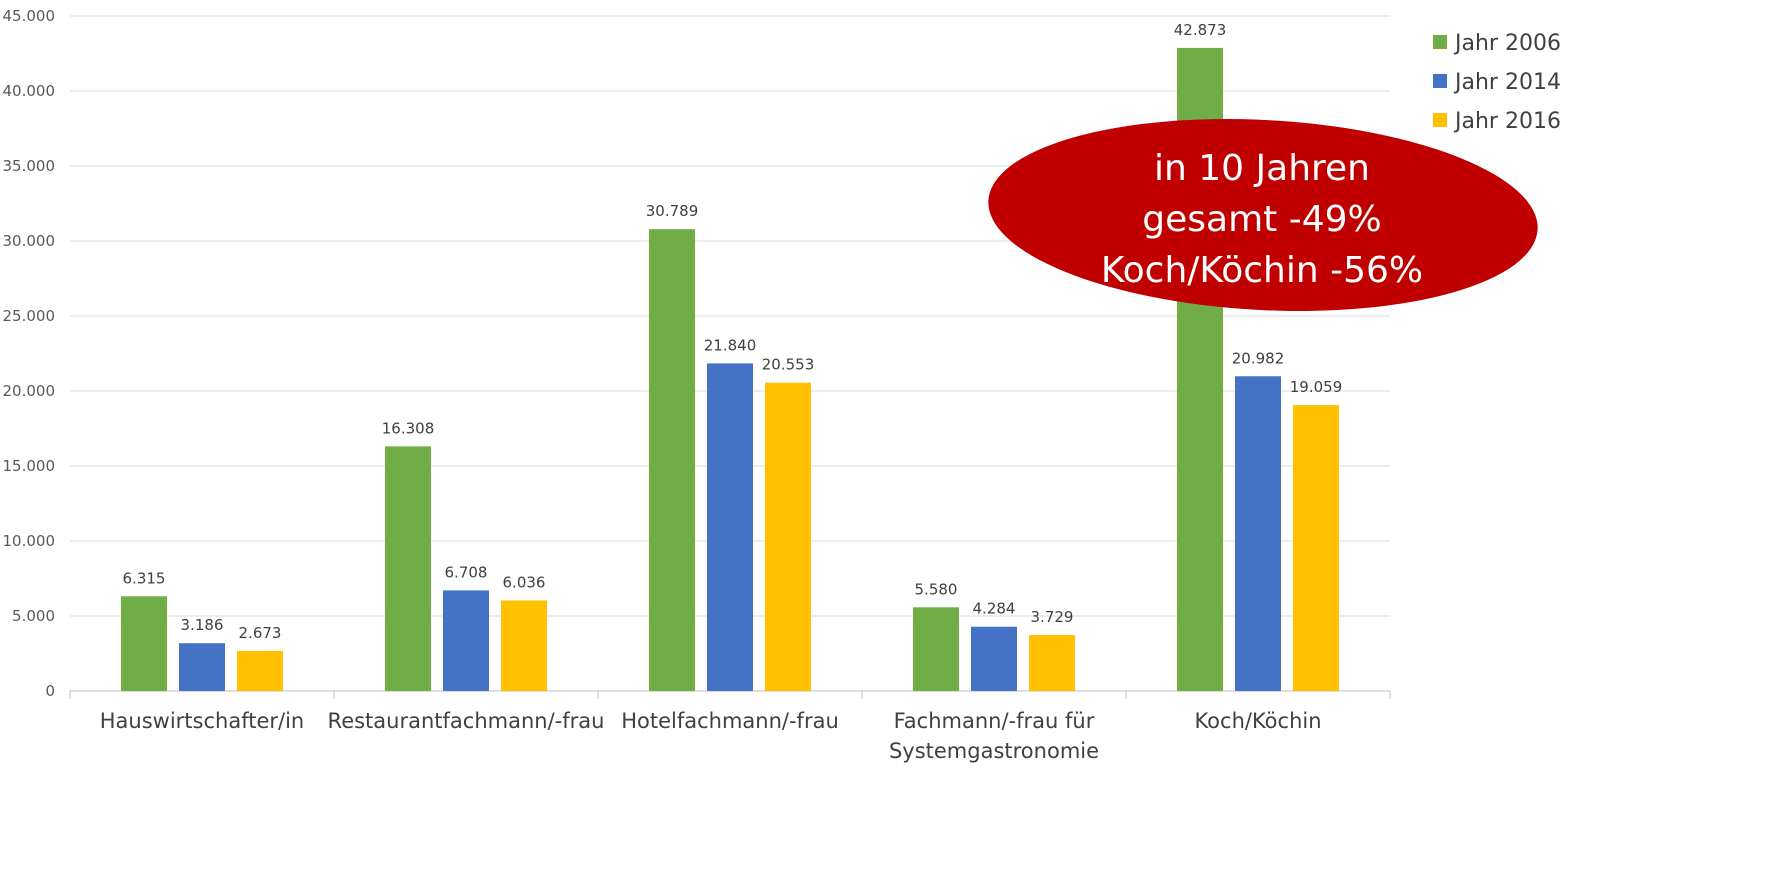 This screenshot has height=874, width=1787. I want to click on data-label: 5.580, so click(936, 589).